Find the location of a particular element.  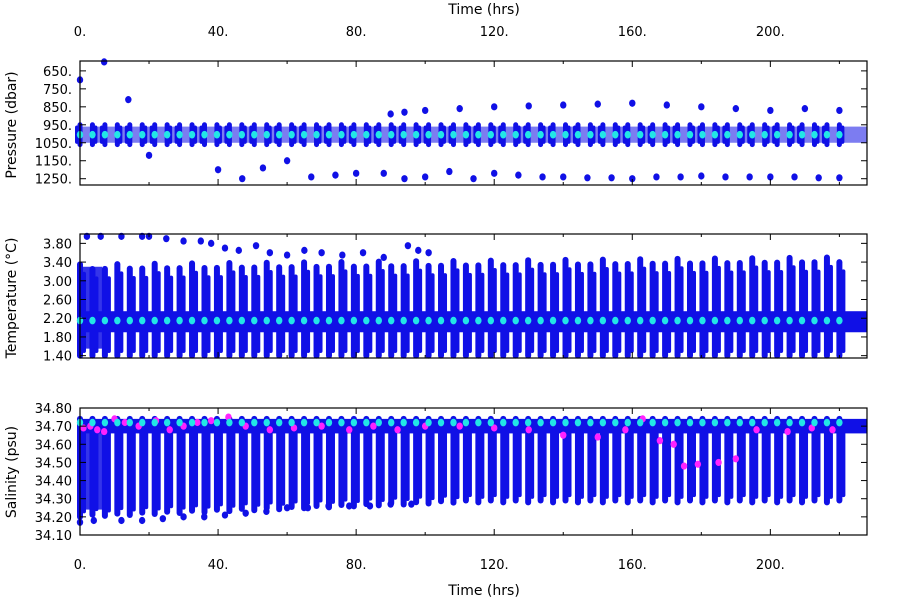

pressure-band is located at coordinates (473, 134).